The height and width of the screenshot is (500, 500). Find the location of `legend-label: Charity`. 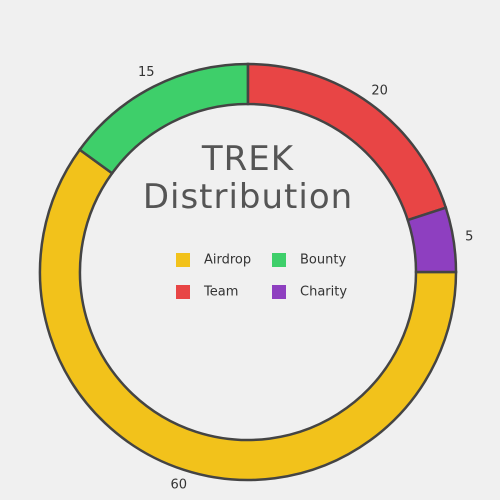

legend-label: Charity is located at coordinates (323, 292).